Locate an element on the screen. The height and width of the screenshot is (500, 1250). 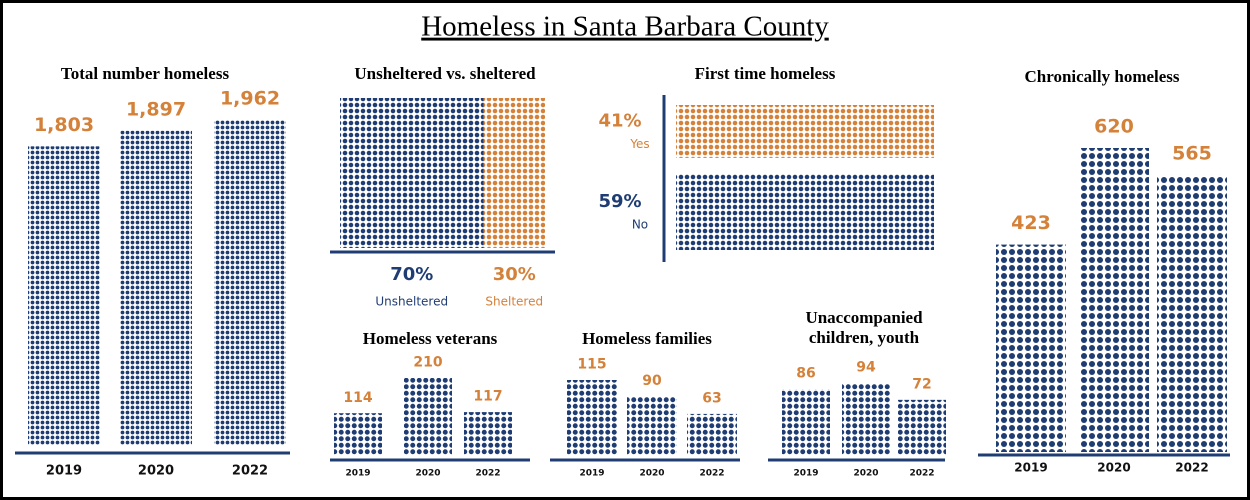
value-label: 114 is located at coordinates (357, 398).